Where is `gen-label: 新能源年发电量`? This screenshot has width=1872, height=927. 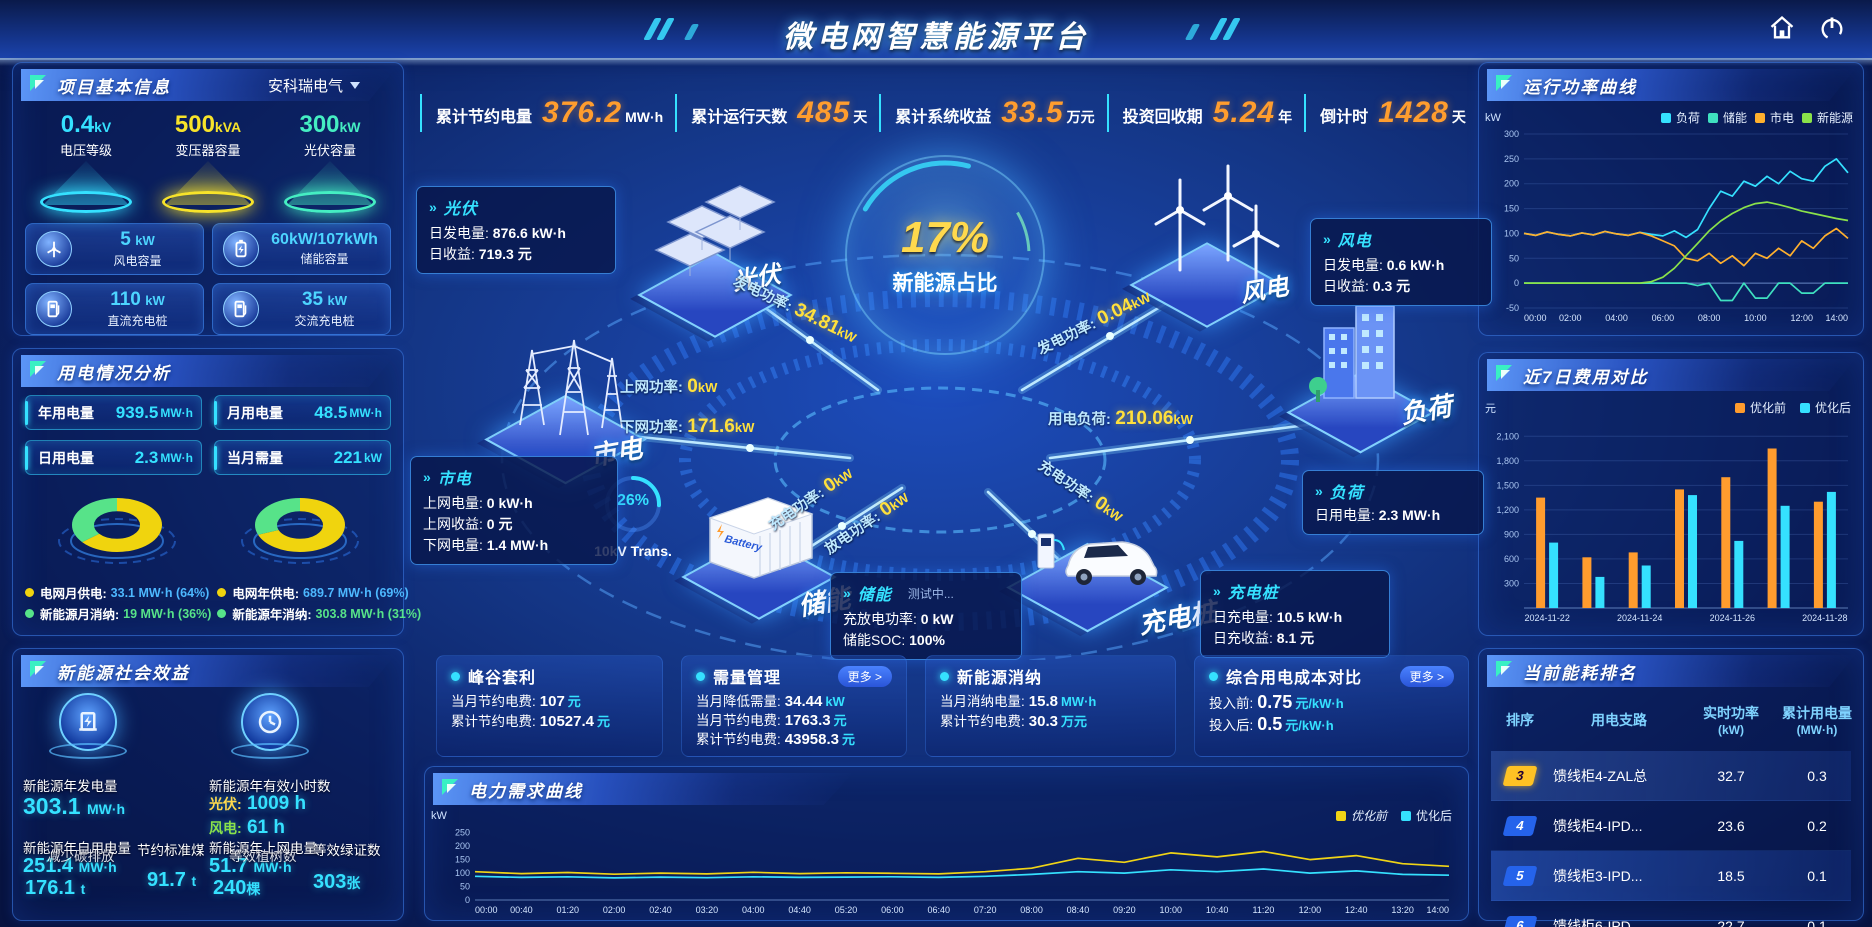 gen-label: 新能源年发电量 is located at coordinates (70, 786).